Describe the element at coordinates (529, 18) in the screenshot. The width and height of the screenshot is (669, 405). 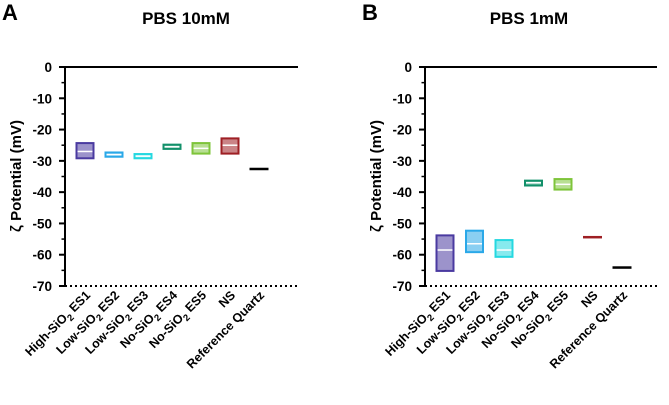
I see `chart-title-b: PBS 1mM` at that location.